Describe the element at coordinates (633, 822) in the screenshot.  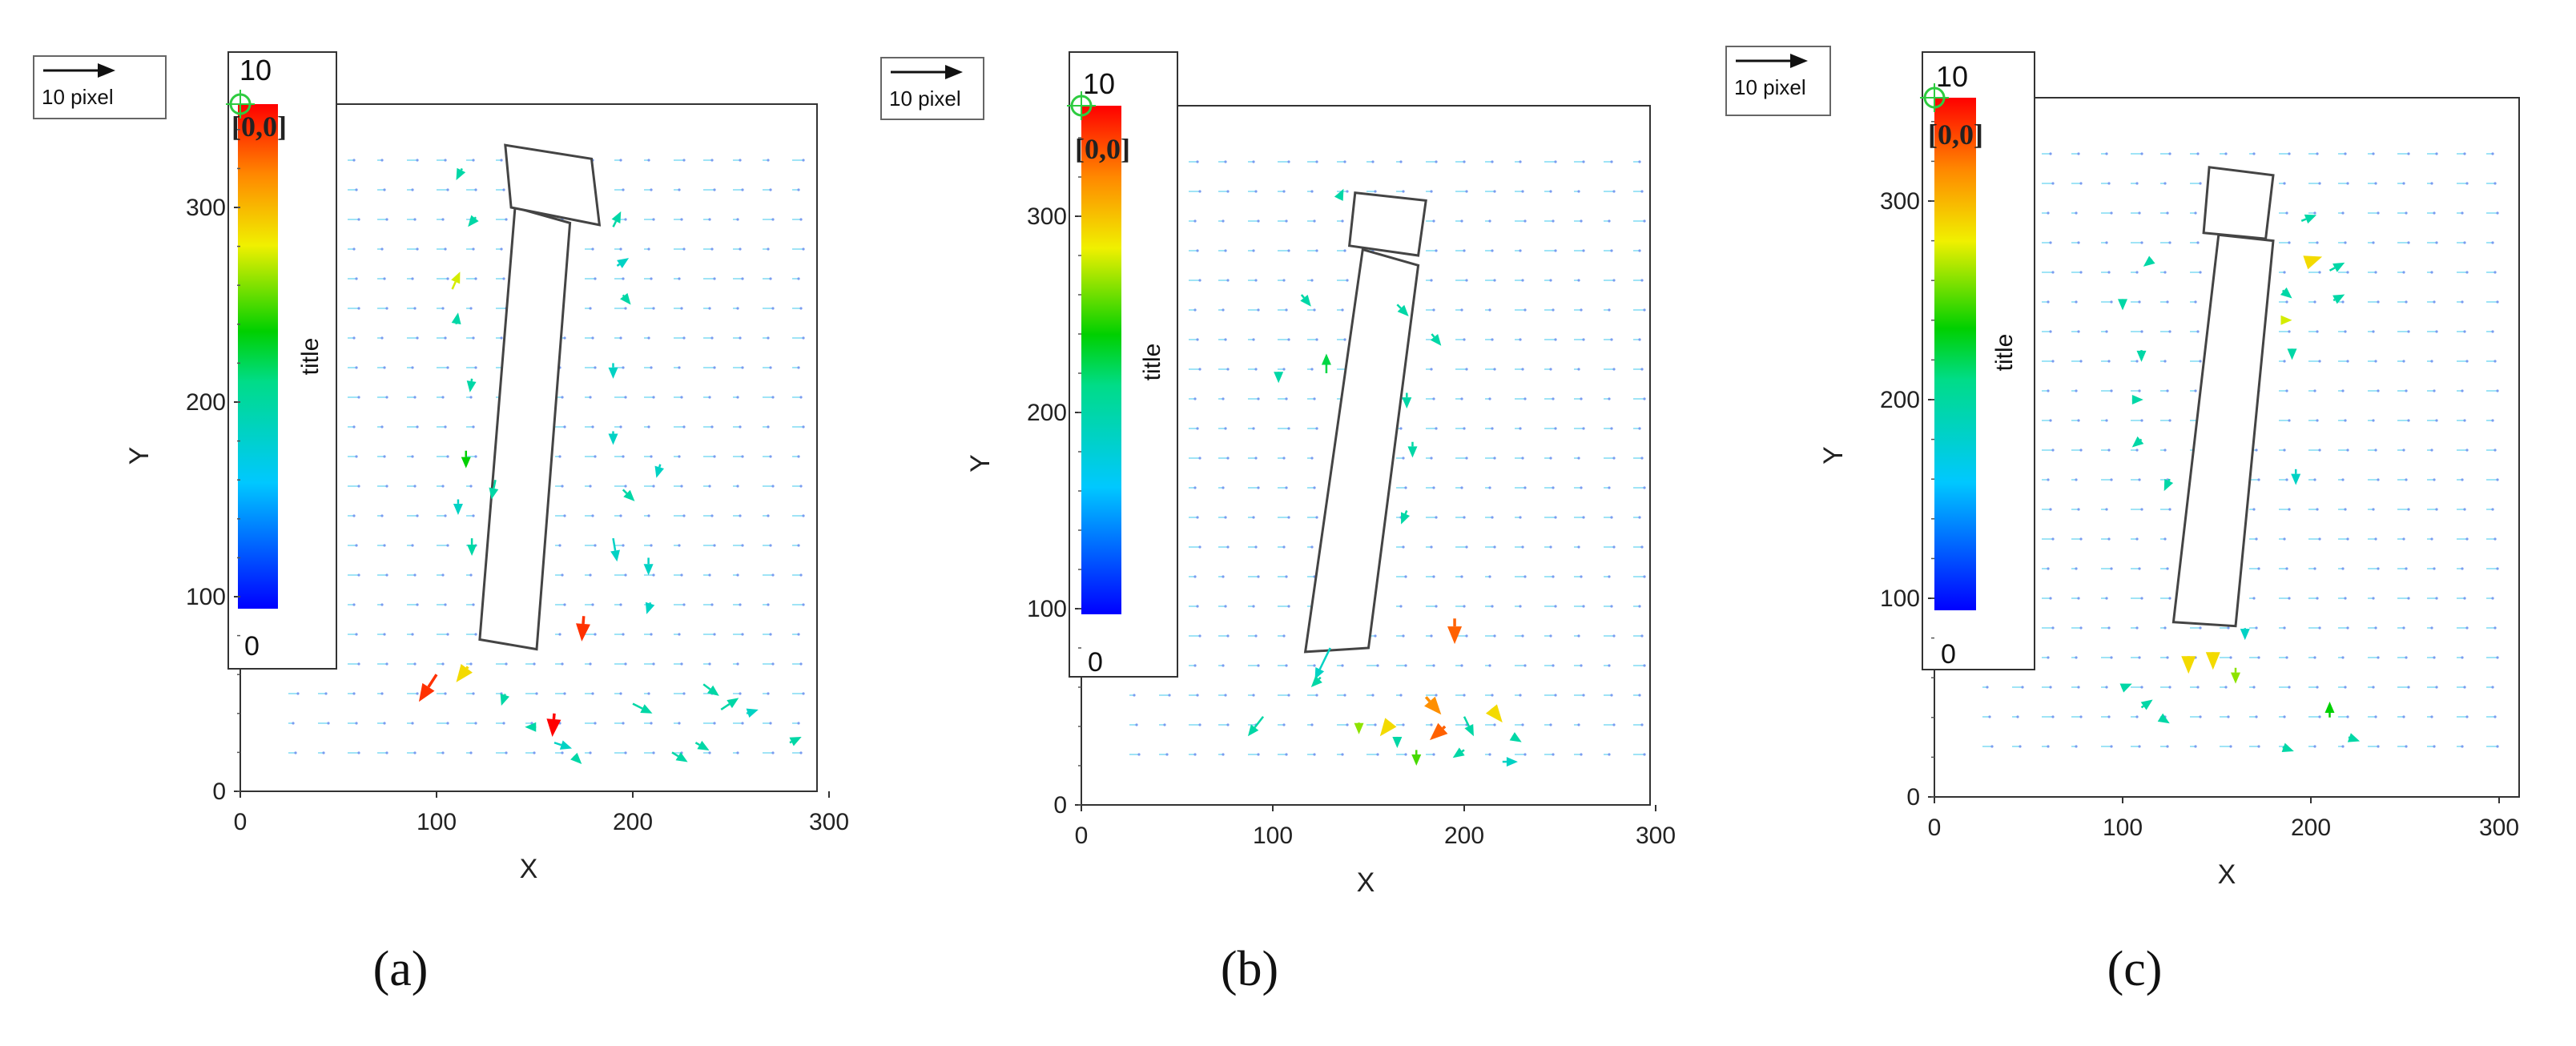
I see `x-tick-label: 200` at that location.